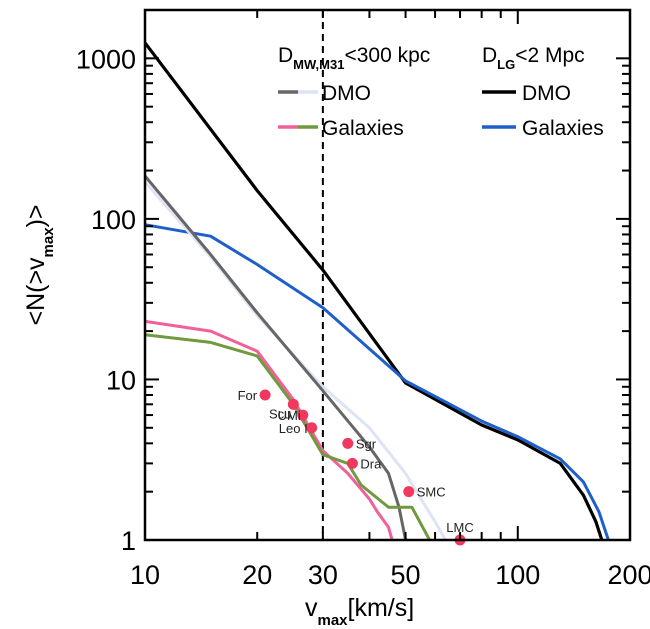 This screenshot has width=650, height=629. What do you see at coordinates (397, 109) in the screenshot?
I see `legend-swatches` at bounding box center [397, 109].